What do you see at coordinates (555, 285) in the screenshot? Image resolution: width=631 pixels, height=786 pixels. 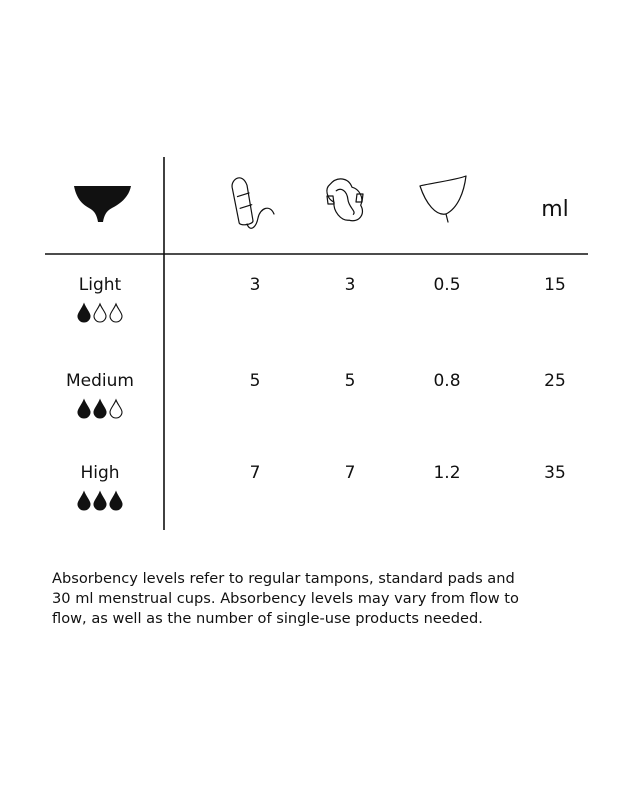 I see `cell-value: 15` at bounding box center [555, 285].